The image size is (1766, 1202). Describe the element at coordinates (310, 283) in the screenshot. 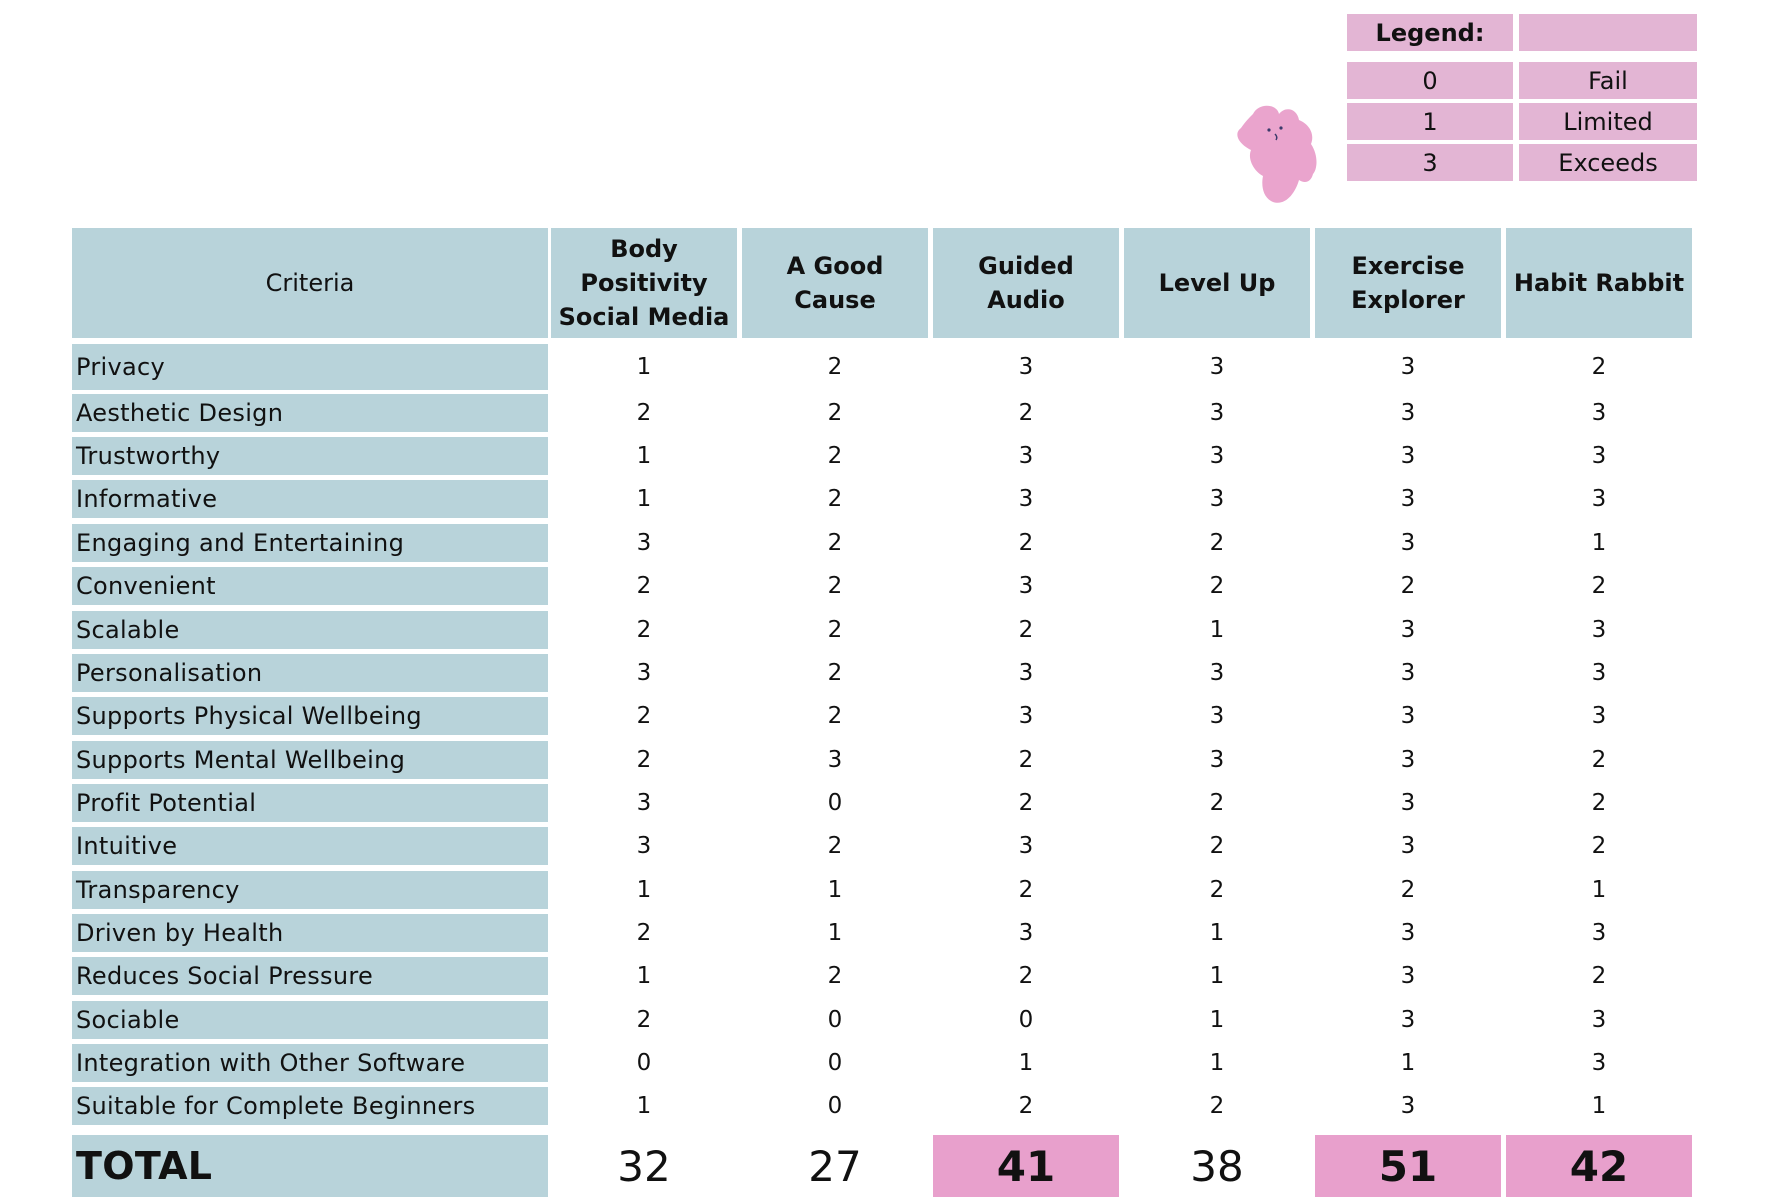

I see `criteria-header: Criteria` at that location.